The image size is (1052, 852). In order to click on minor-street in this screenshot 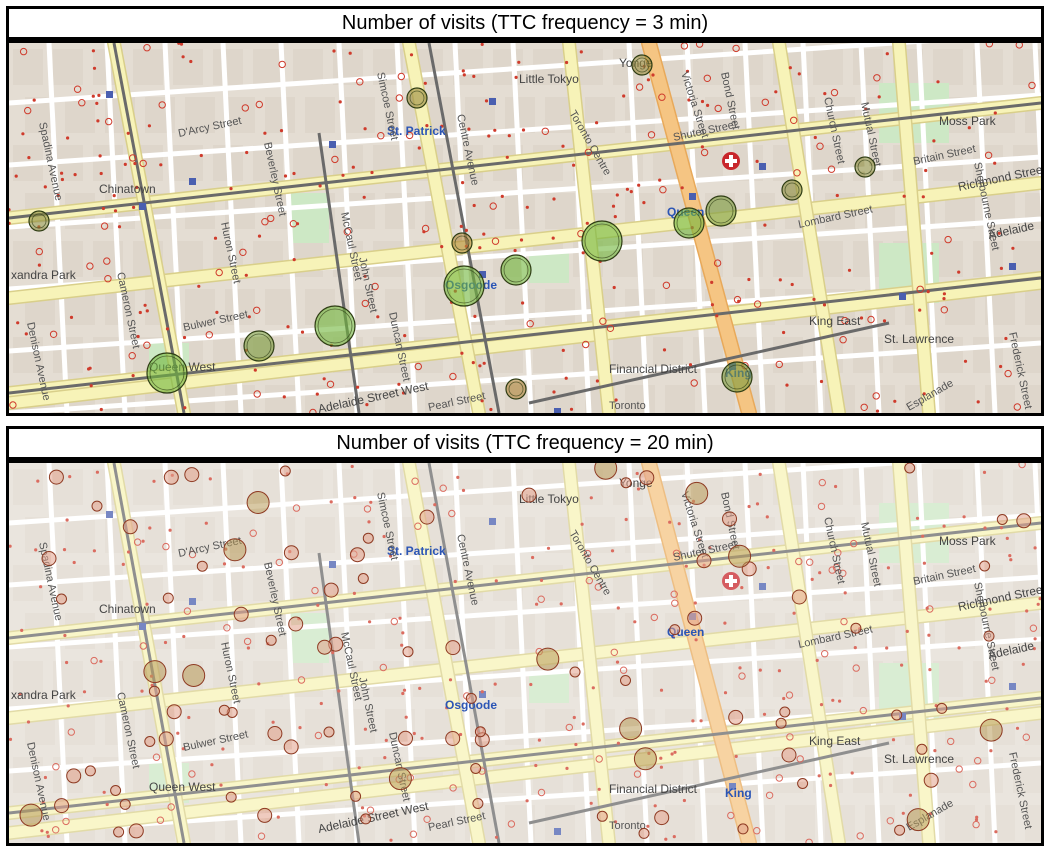, I will do `click(58, 653)`.